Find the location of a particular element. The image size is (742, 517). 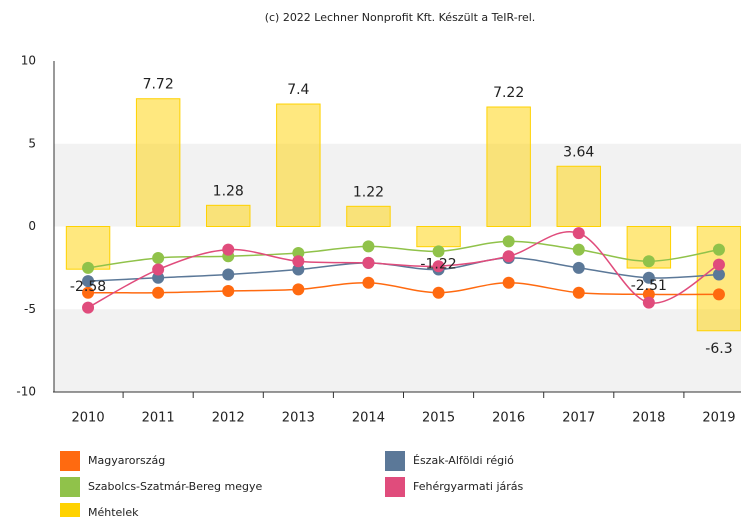

legend-label: Szabolcs-Szatmár-Bereg megye is located at coordinates (175, 486).